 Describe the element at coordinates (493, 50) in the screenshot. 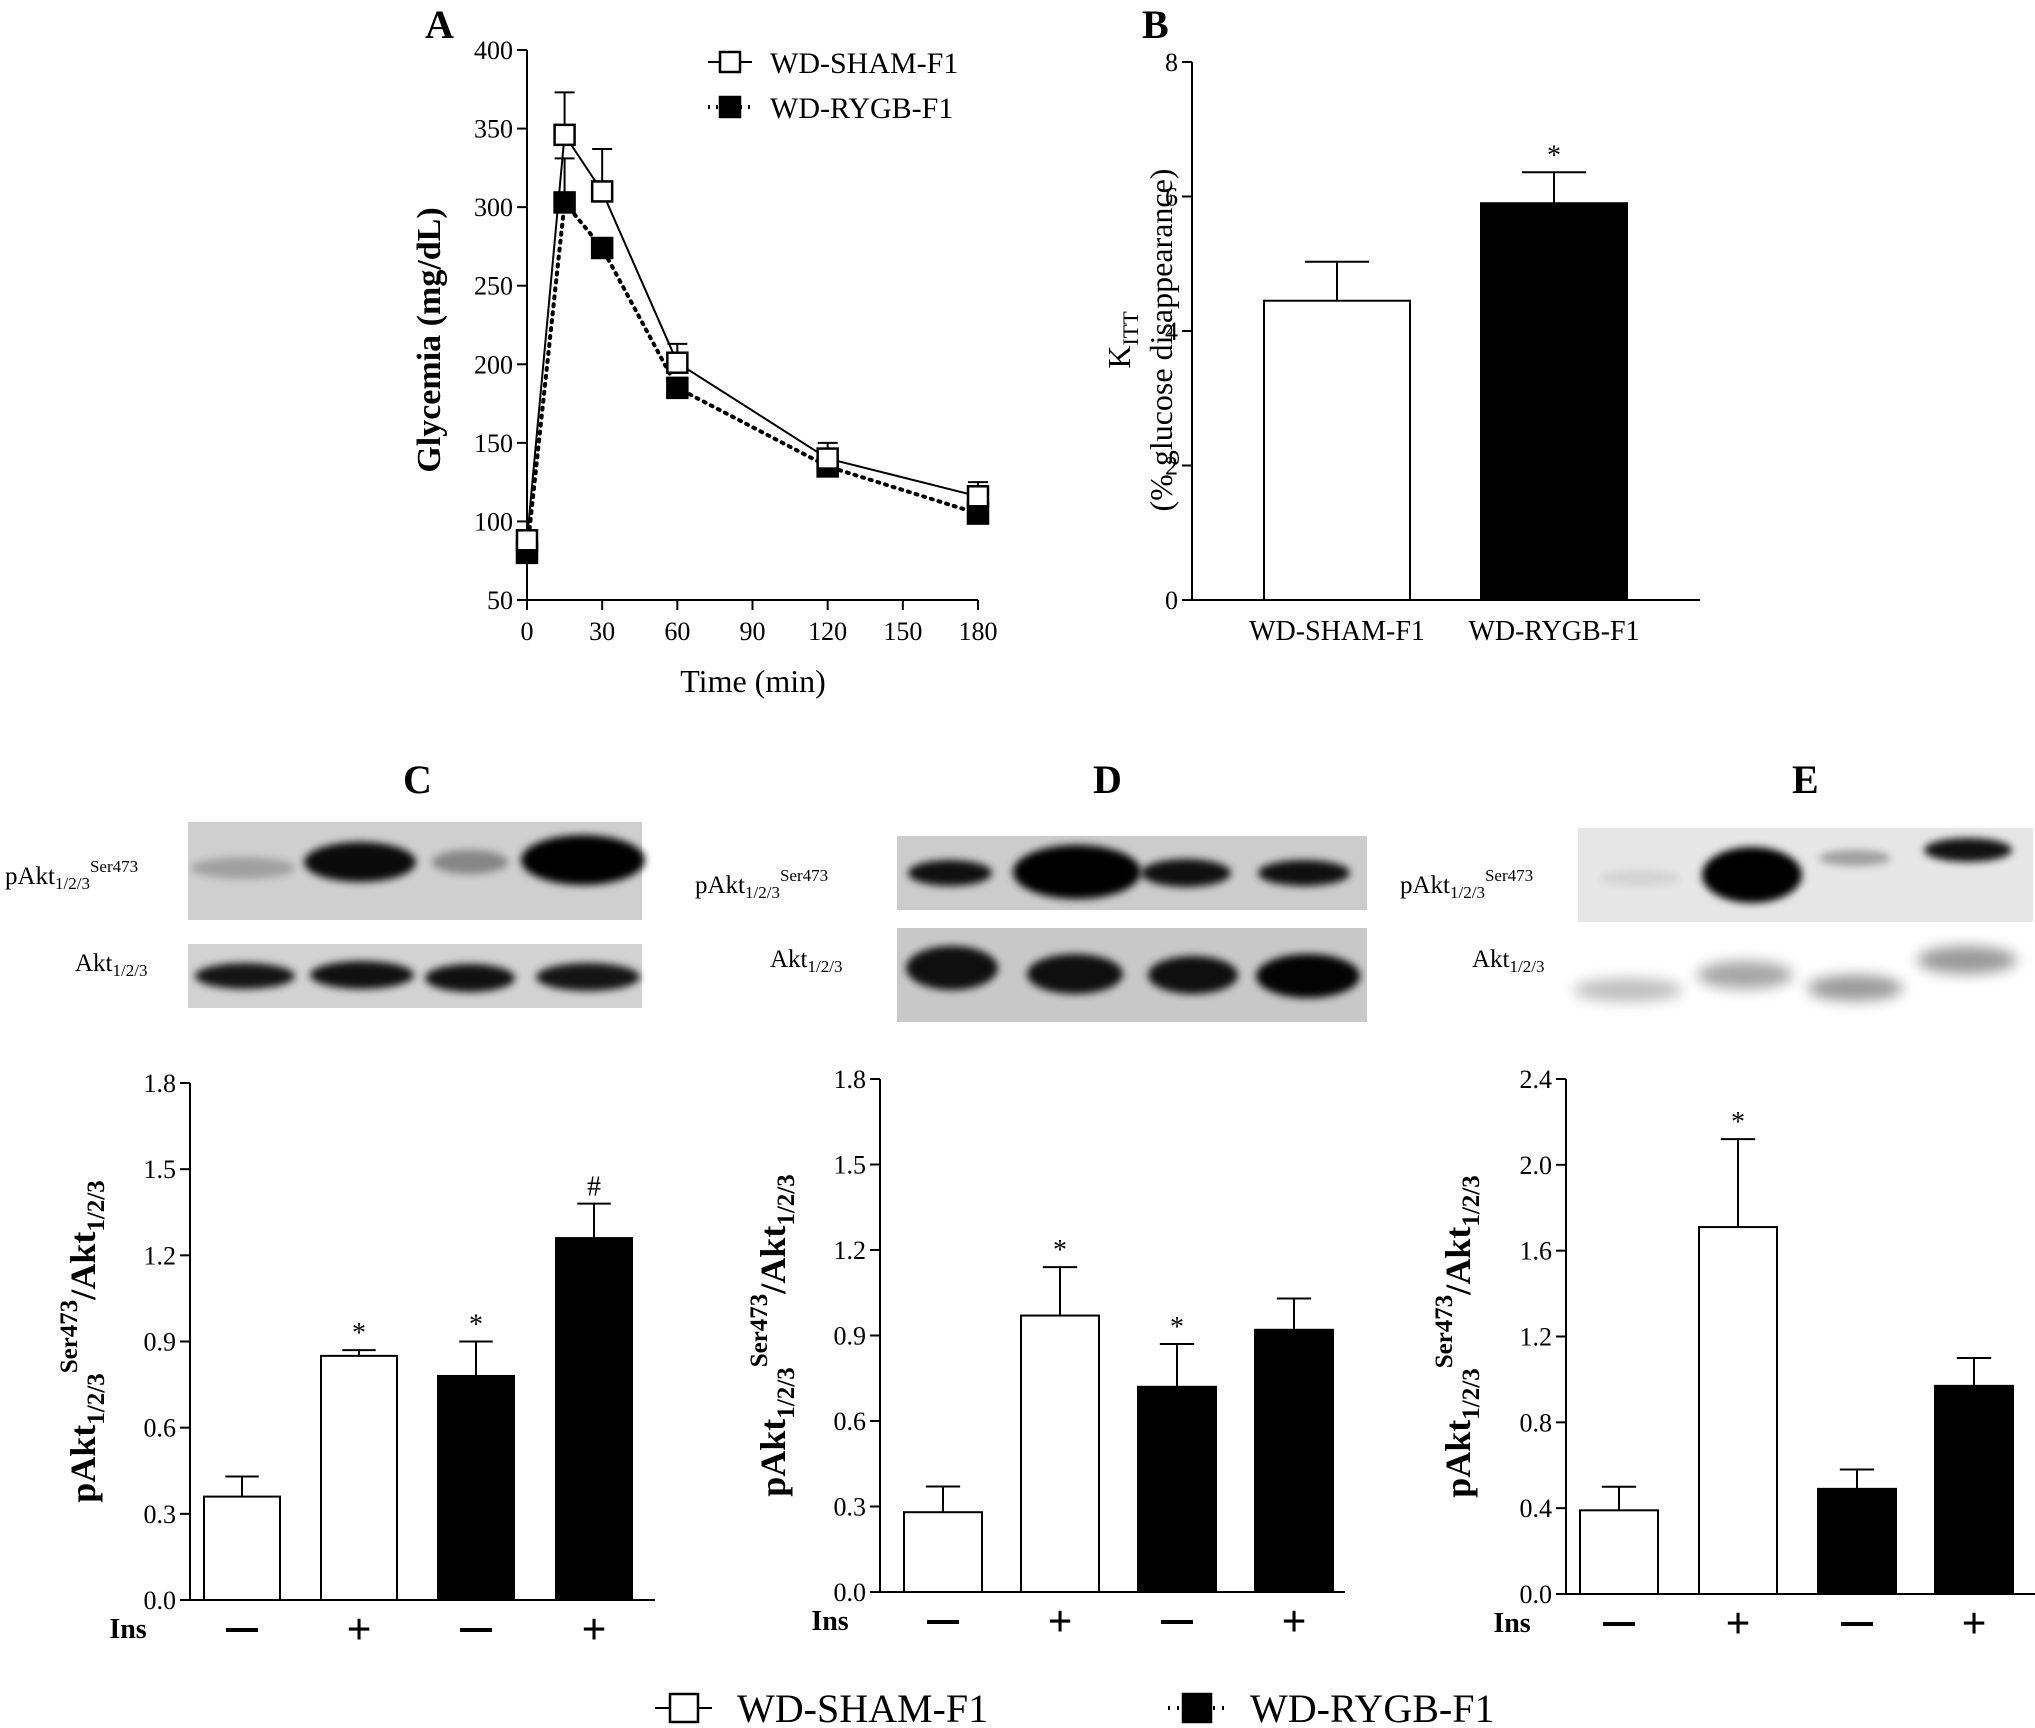

I see `panel-a-ytick-label: 400` at that location.